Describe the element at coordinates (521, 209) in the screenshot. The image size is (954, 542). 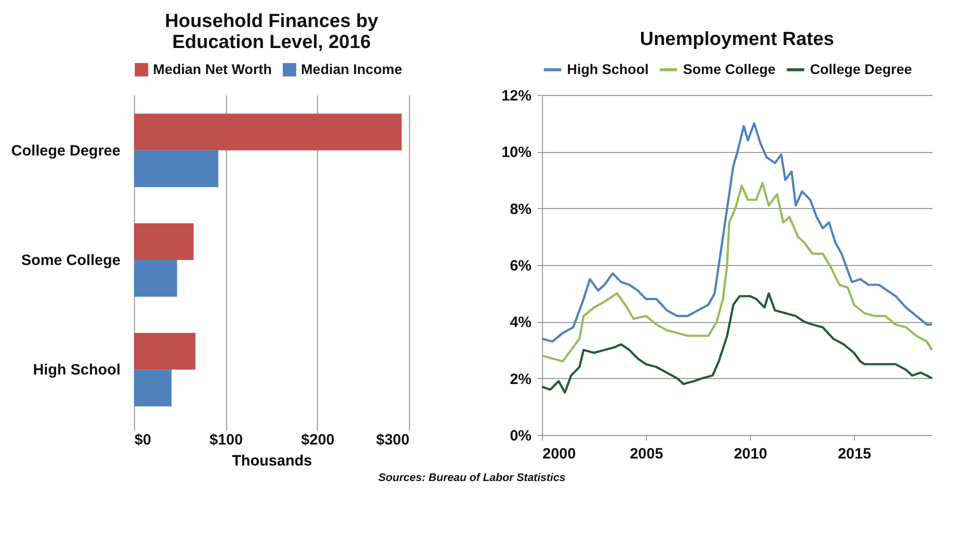
I see `y-tick-label: 8%` at that location.